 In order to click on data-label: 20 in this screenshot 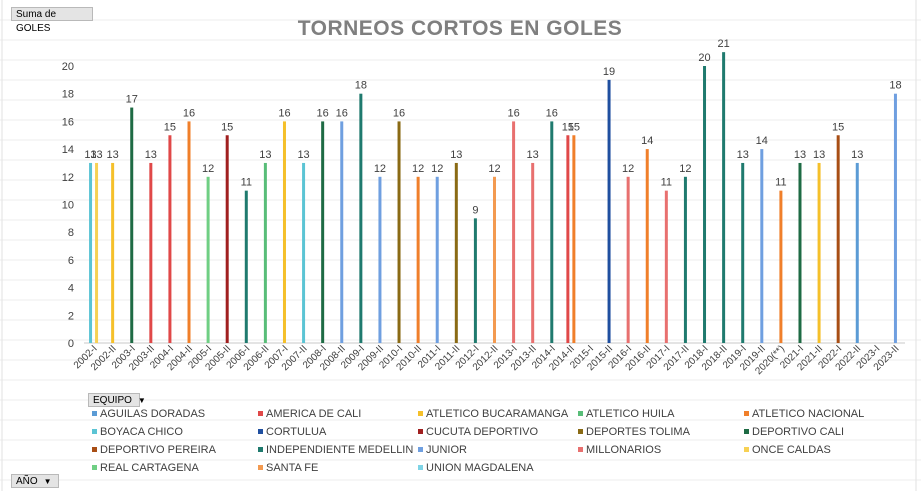, I will do `click(704, 58)`.